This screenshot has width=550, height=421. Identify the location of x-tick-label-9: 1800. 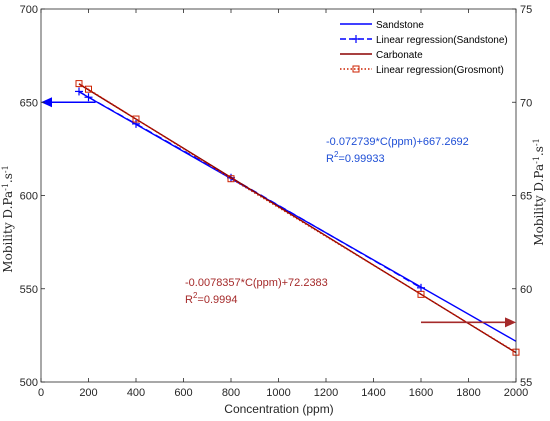
(468, 393).